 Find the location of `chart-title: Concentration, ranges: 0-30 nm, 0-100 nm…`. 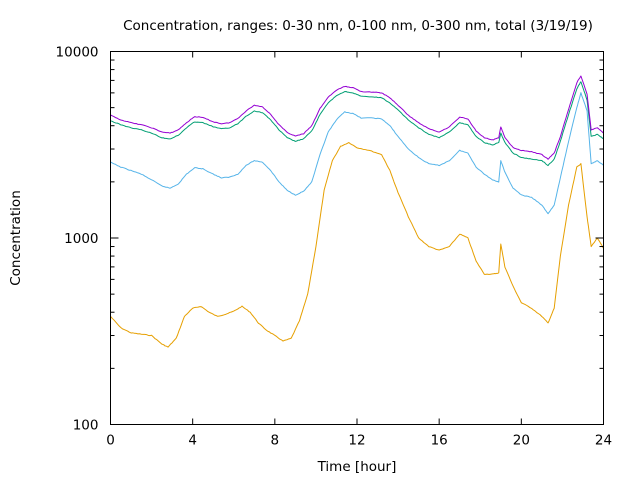

chart-title: Concentration, ranges: 0-30 nm, 0-100 nm… is located at coordinates (358, 26).